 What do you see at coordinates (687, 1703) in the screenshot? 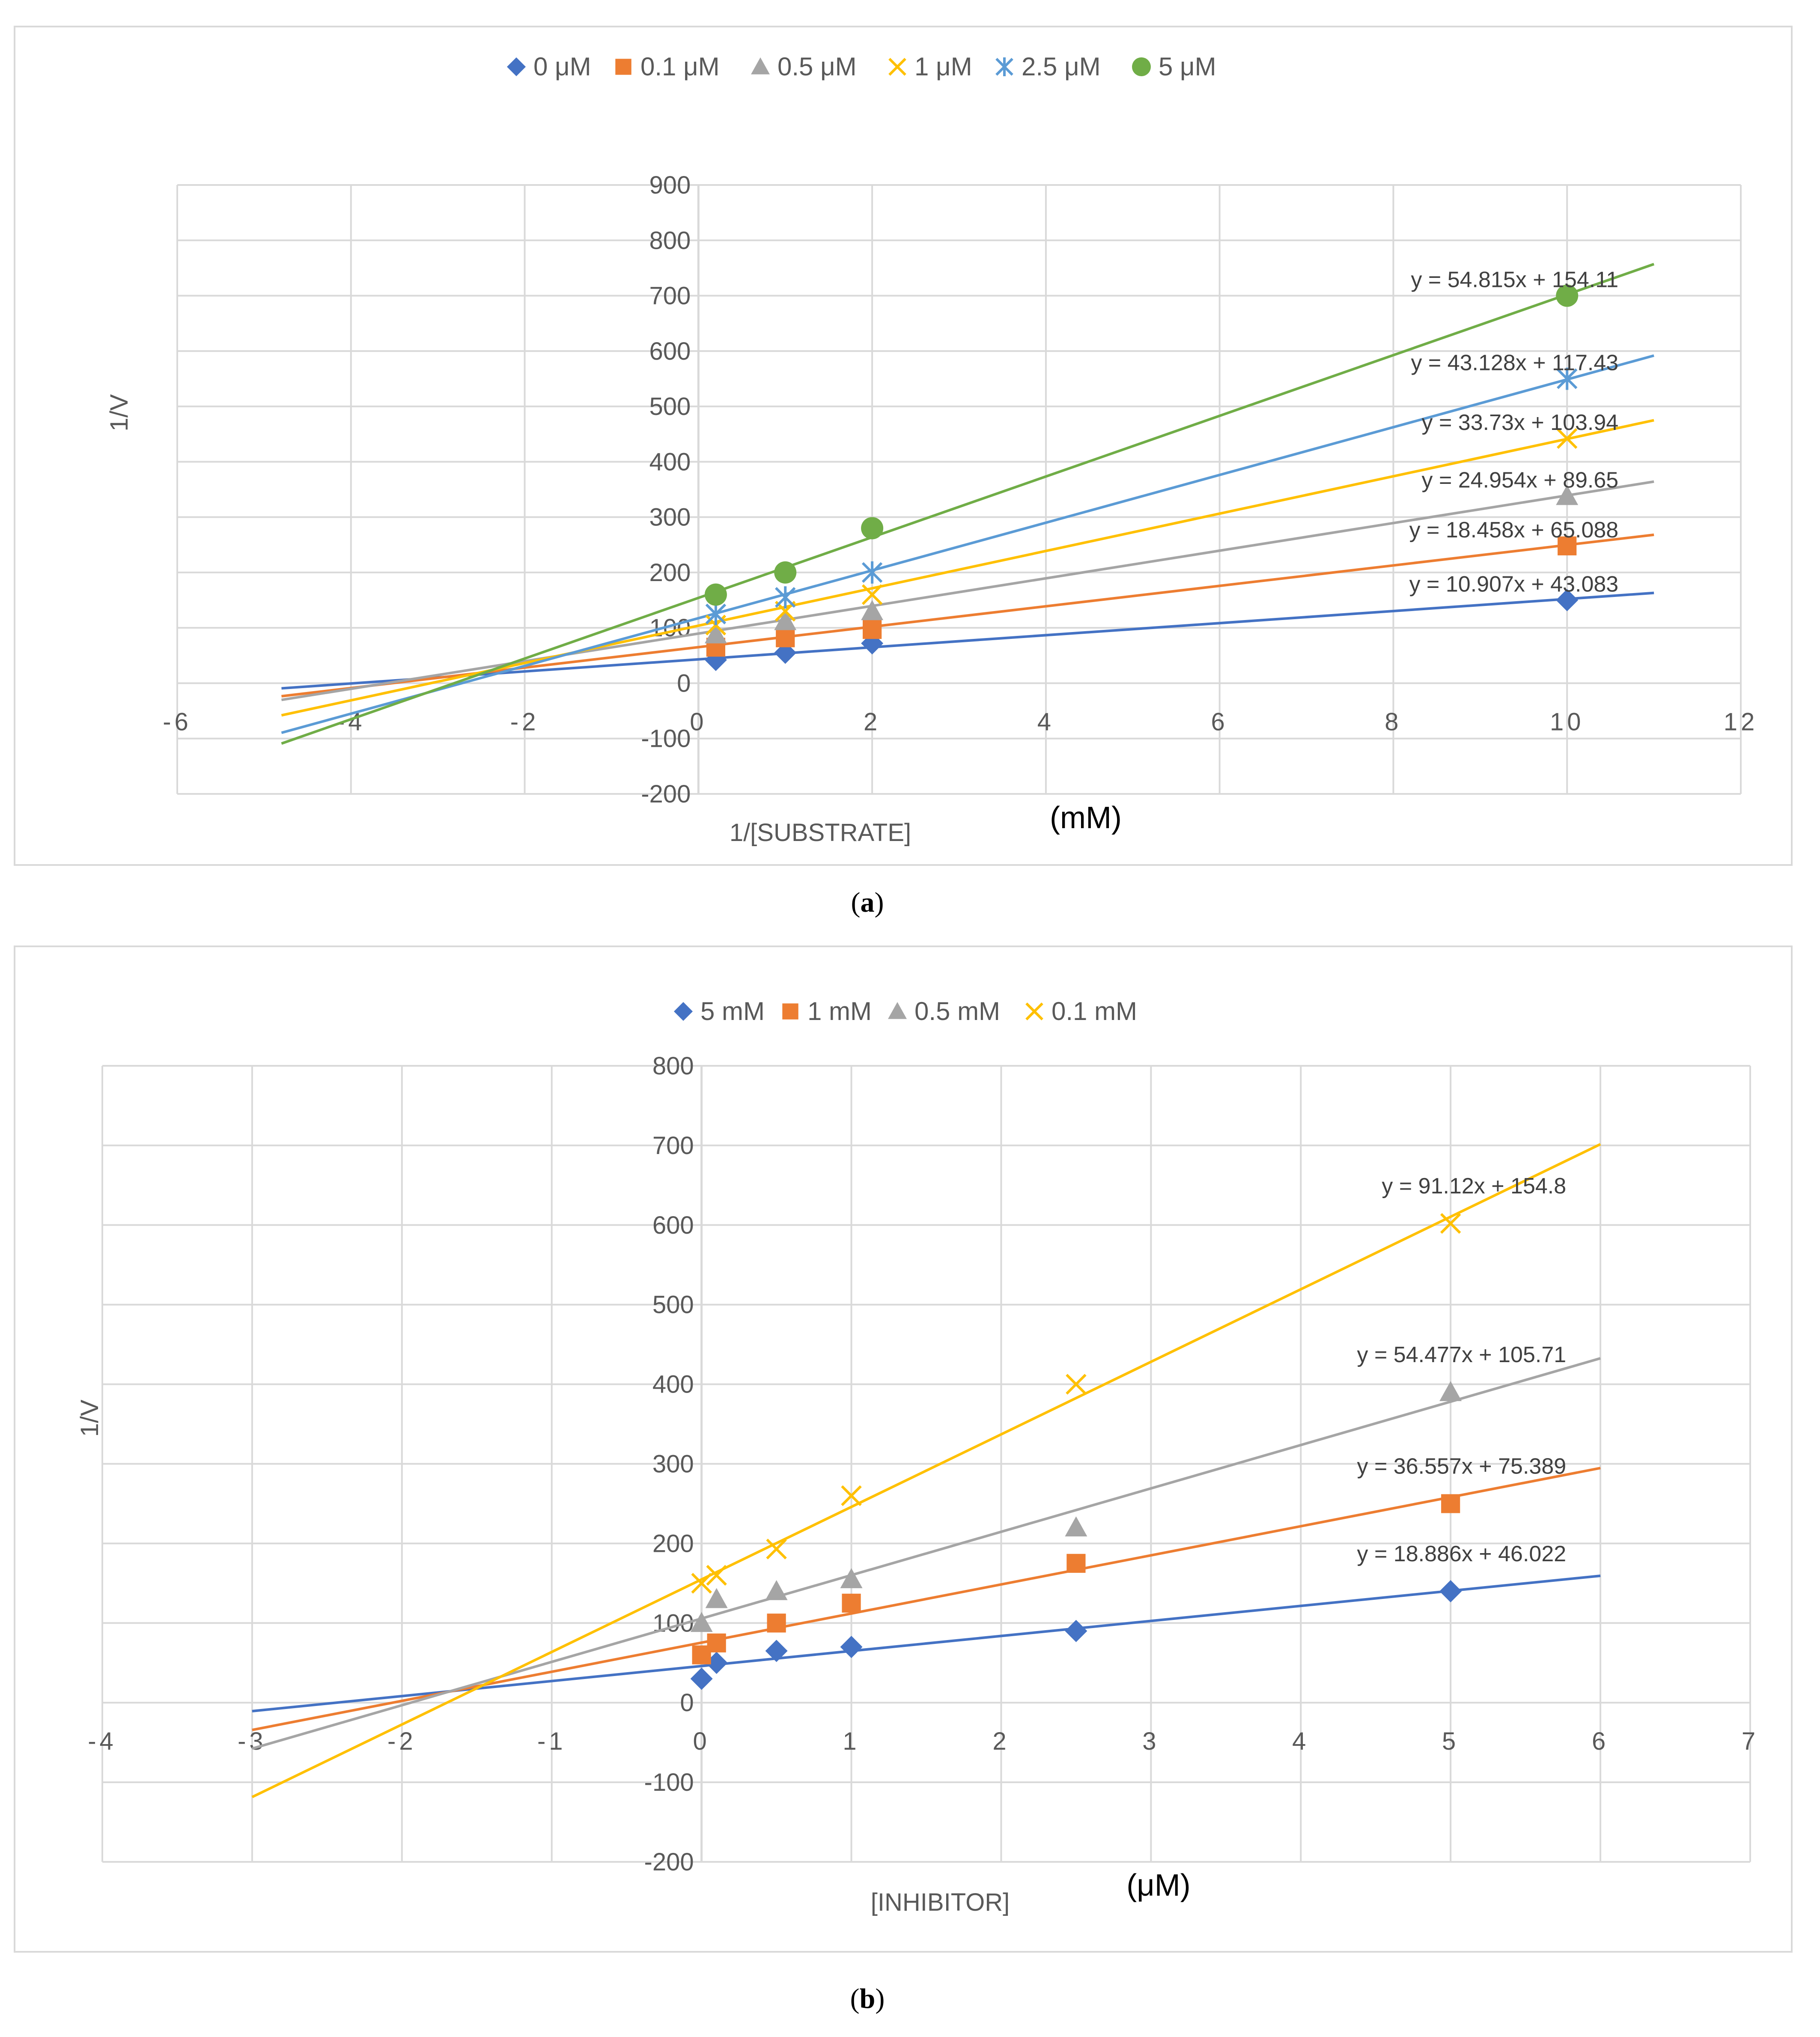
I see `y-tick-label: 0` at bounding box center [687, 1703].